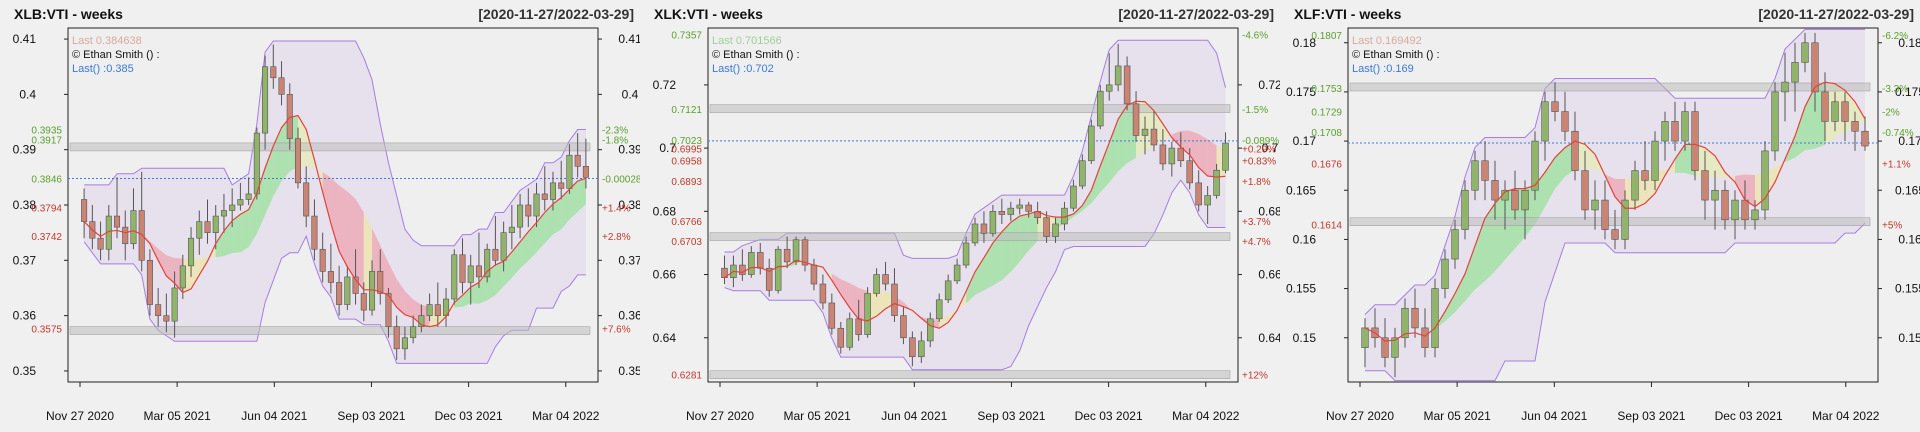 The width and height of the screenshot is (1920, 432). What do you see at coordinates (46, 180) in the screenshot?
I see `level-value-label: 0.3846` at bounding box center [46, 180].